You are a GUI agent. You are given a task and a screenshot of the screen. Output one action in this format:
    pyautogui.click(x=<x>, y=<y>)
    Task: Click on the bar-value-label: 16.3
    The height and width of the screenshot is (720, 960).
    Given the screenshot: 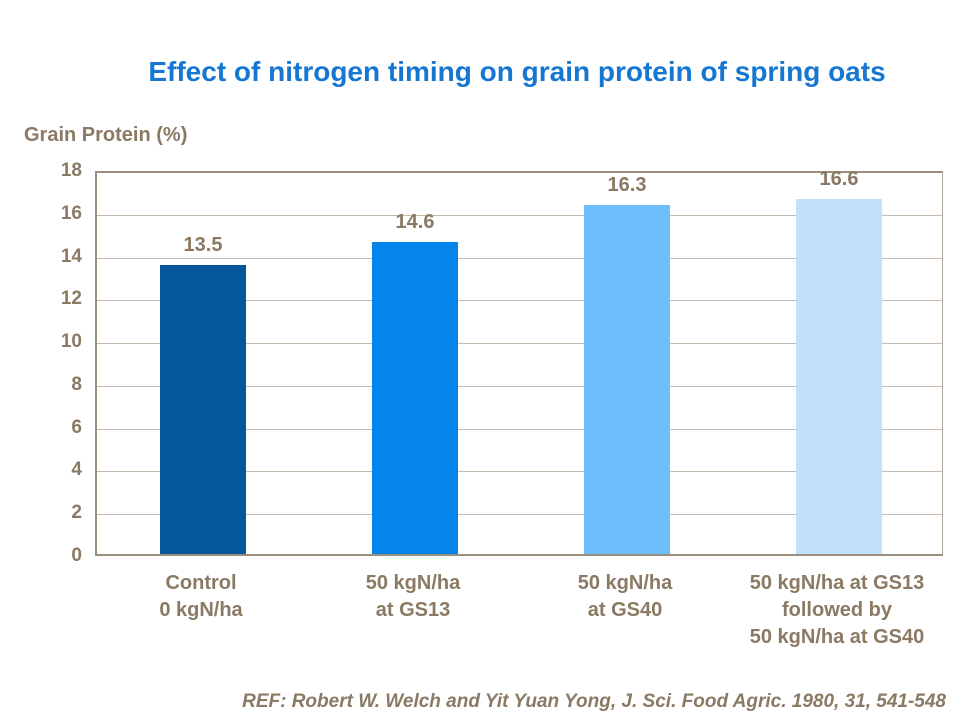 What is the action you would take?
    pyautogui.click(x=627, y=185)
    